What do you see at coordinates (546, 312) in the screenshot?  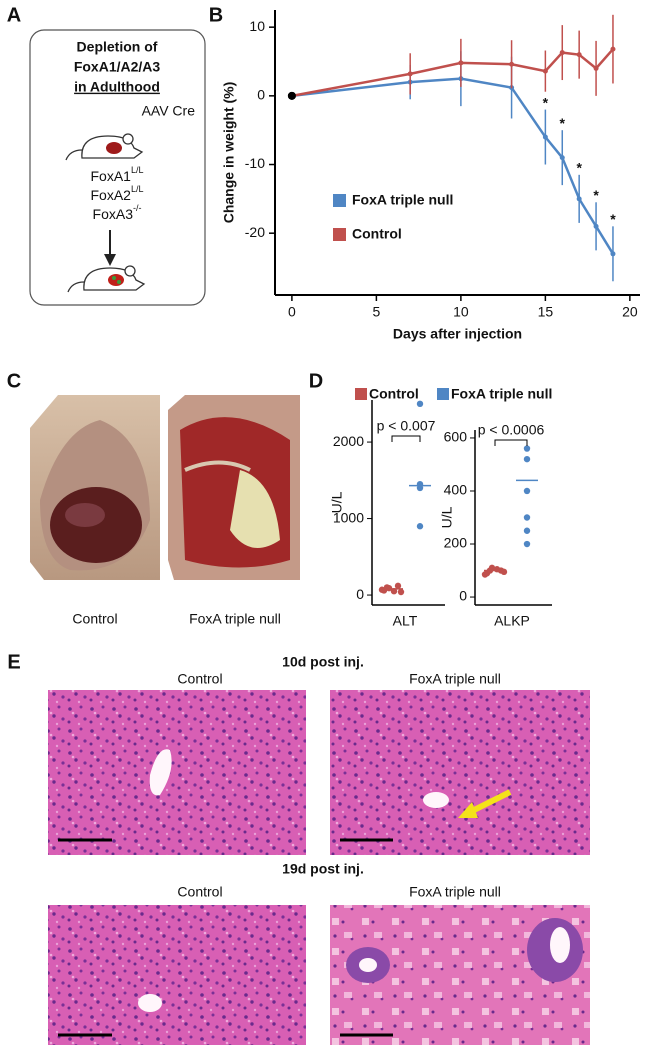 I see `x-tick-label: 15` at bounding box center [546, 312].